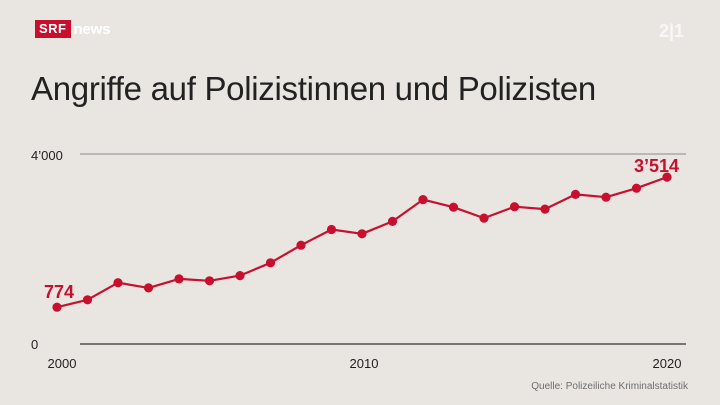 The height and width of the screenshot is (405, 720). What do you see at coordinates (240, 276) in the screenshot?
I see `data-point-2006` at bounding box center [240, 276].